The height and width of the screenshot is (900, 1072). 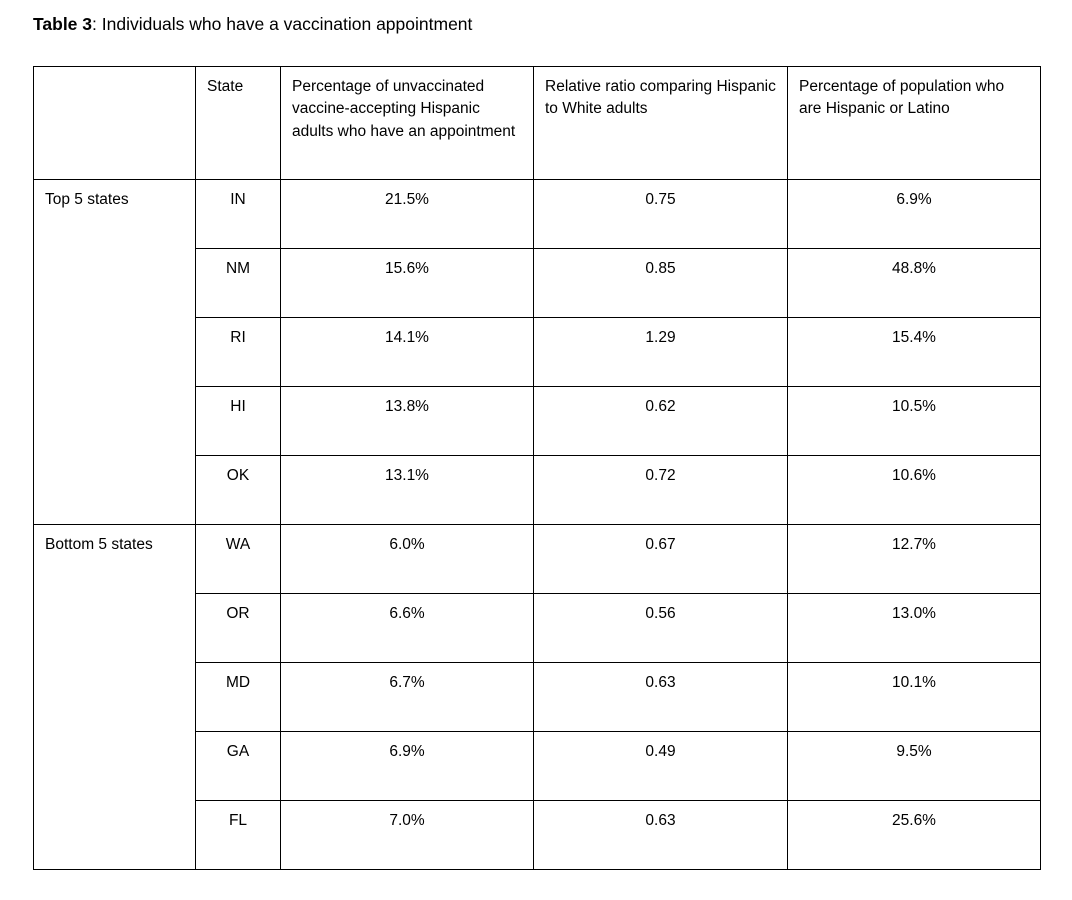 What do you see at coordinates (407, 835) in the screenshot?
I see `cell-appointment-pct: 7.0%` at bounding box center [407, 835].